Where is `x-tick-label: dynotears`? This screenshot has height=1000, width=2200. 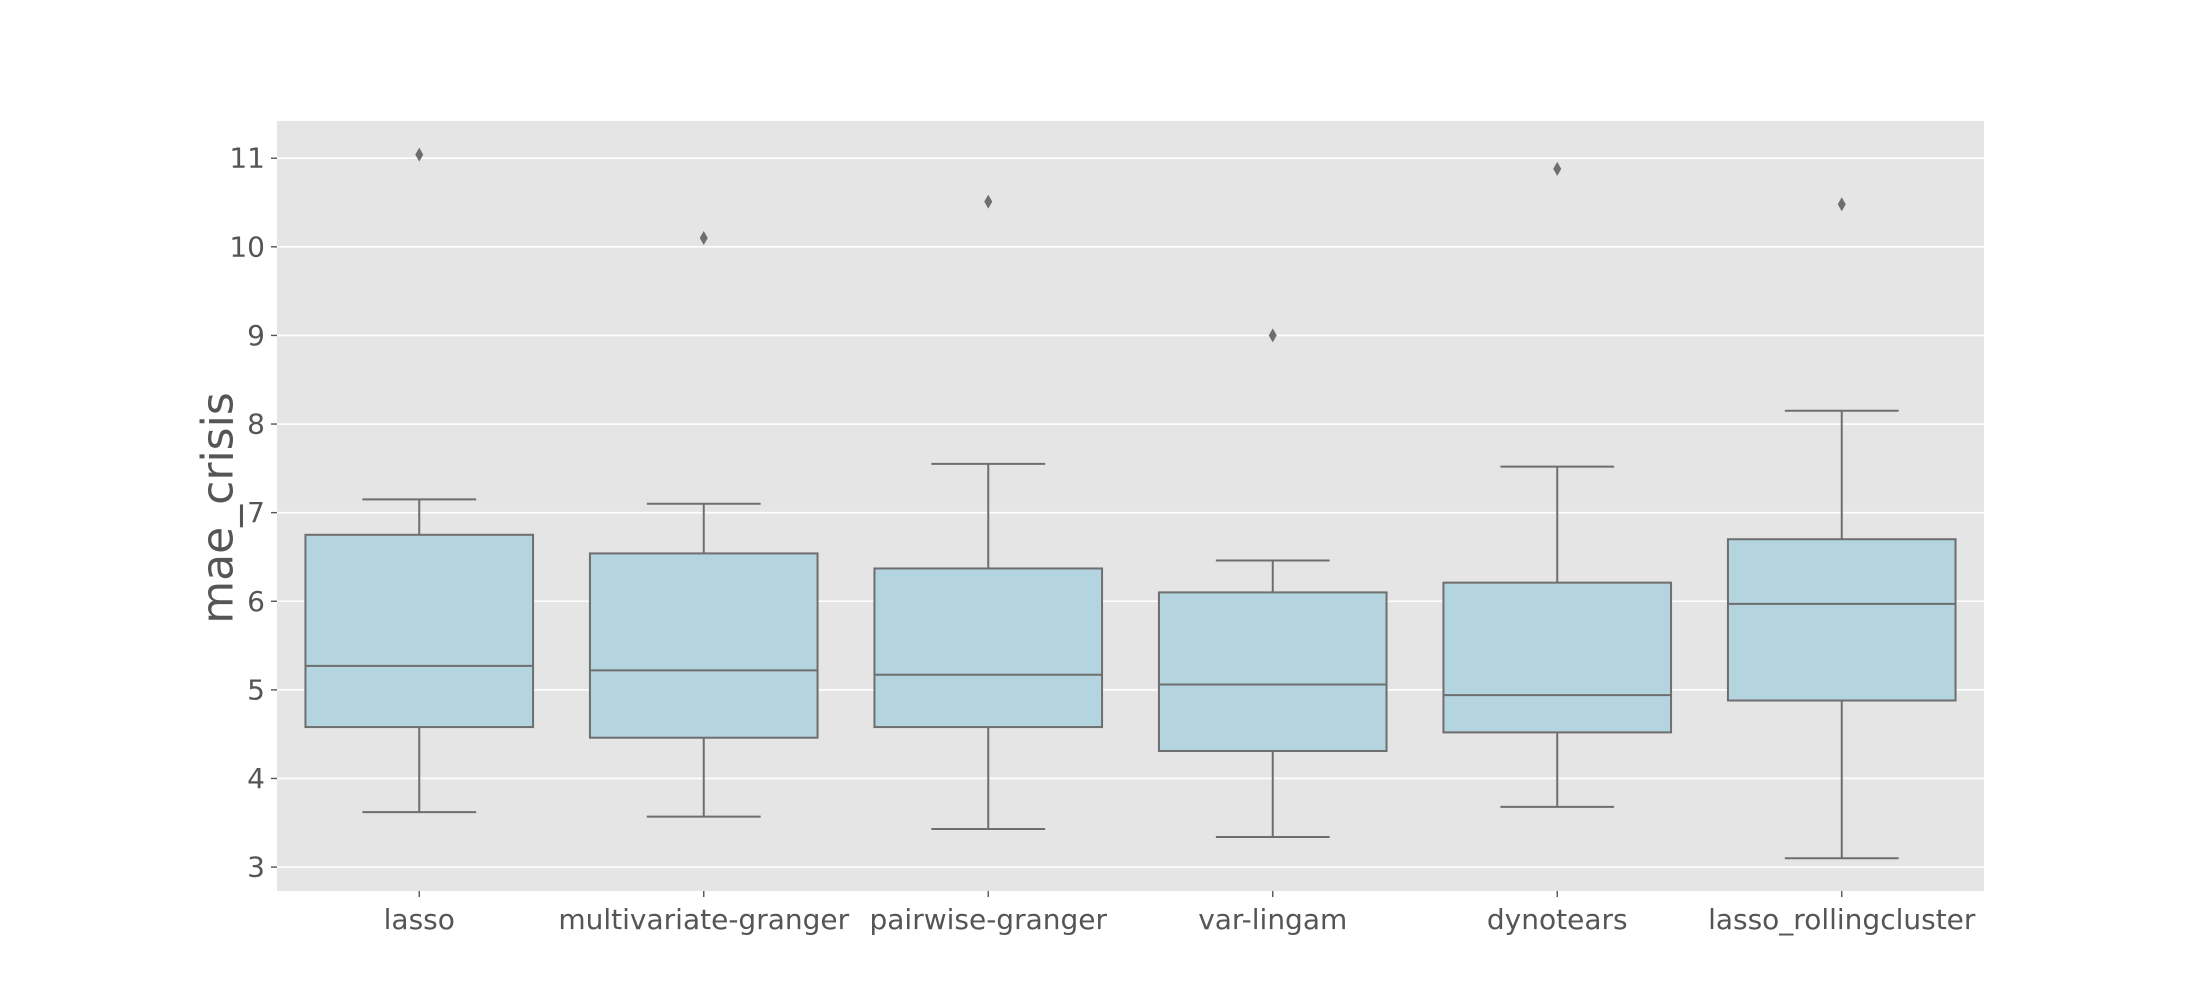 x-tick-label: dynotears is located at coordinates (1557, 919).